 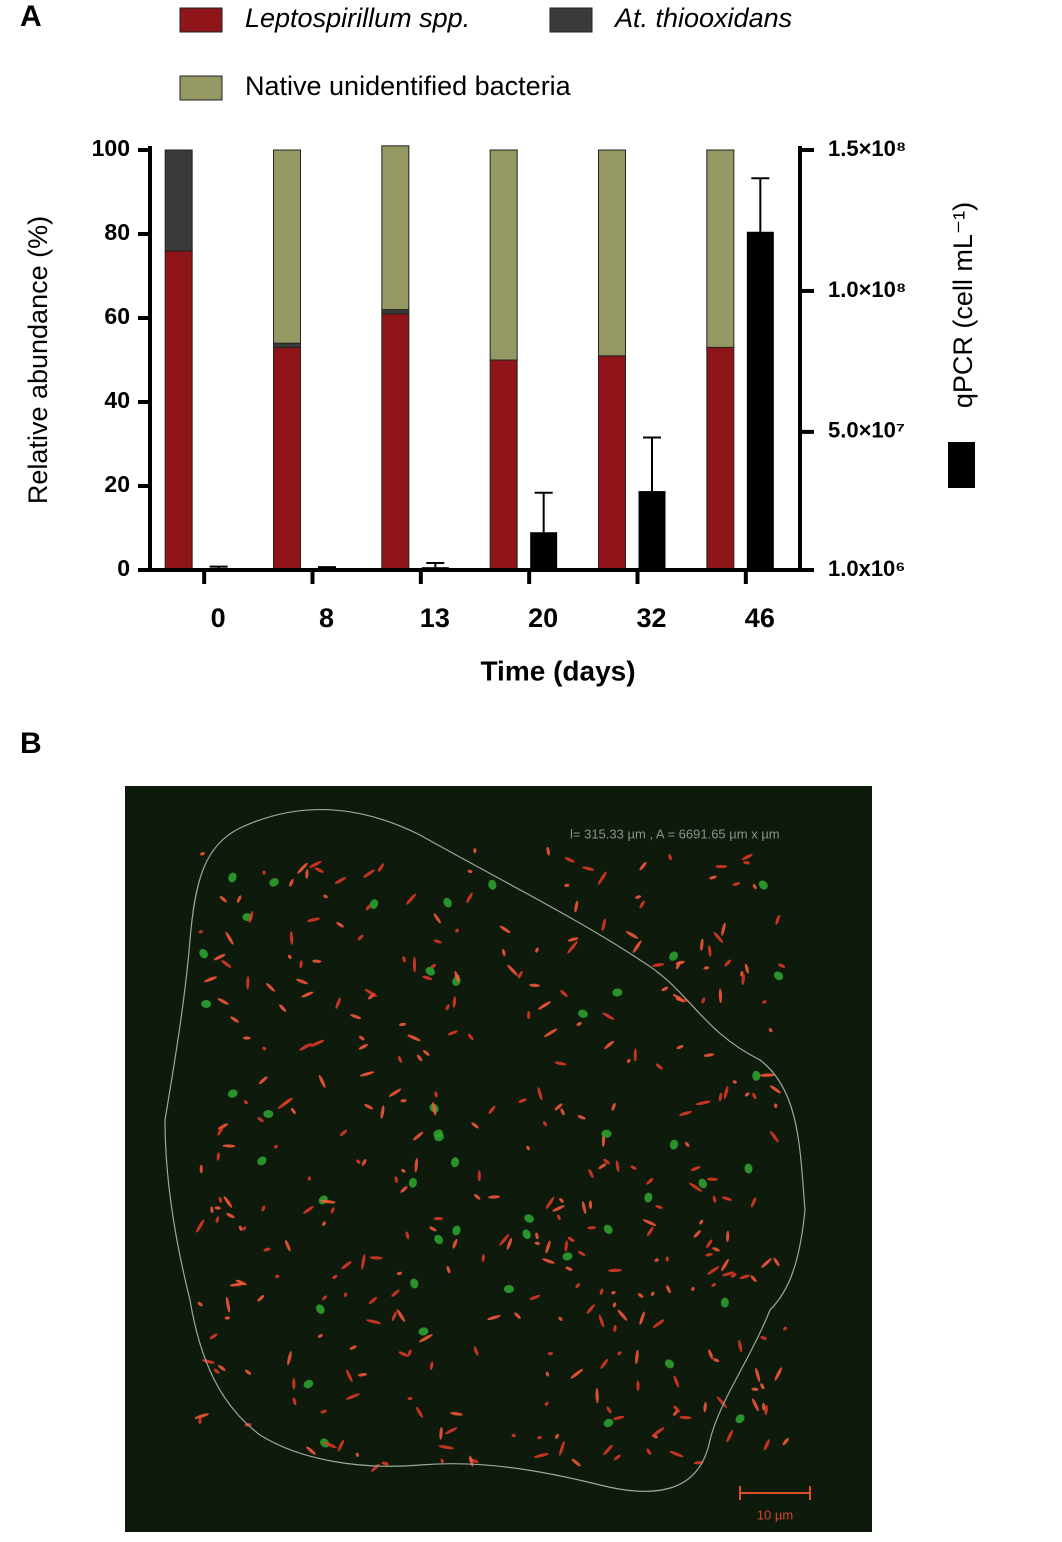 I want to click on y-tick-label: 80, so click(x=117, y=232).